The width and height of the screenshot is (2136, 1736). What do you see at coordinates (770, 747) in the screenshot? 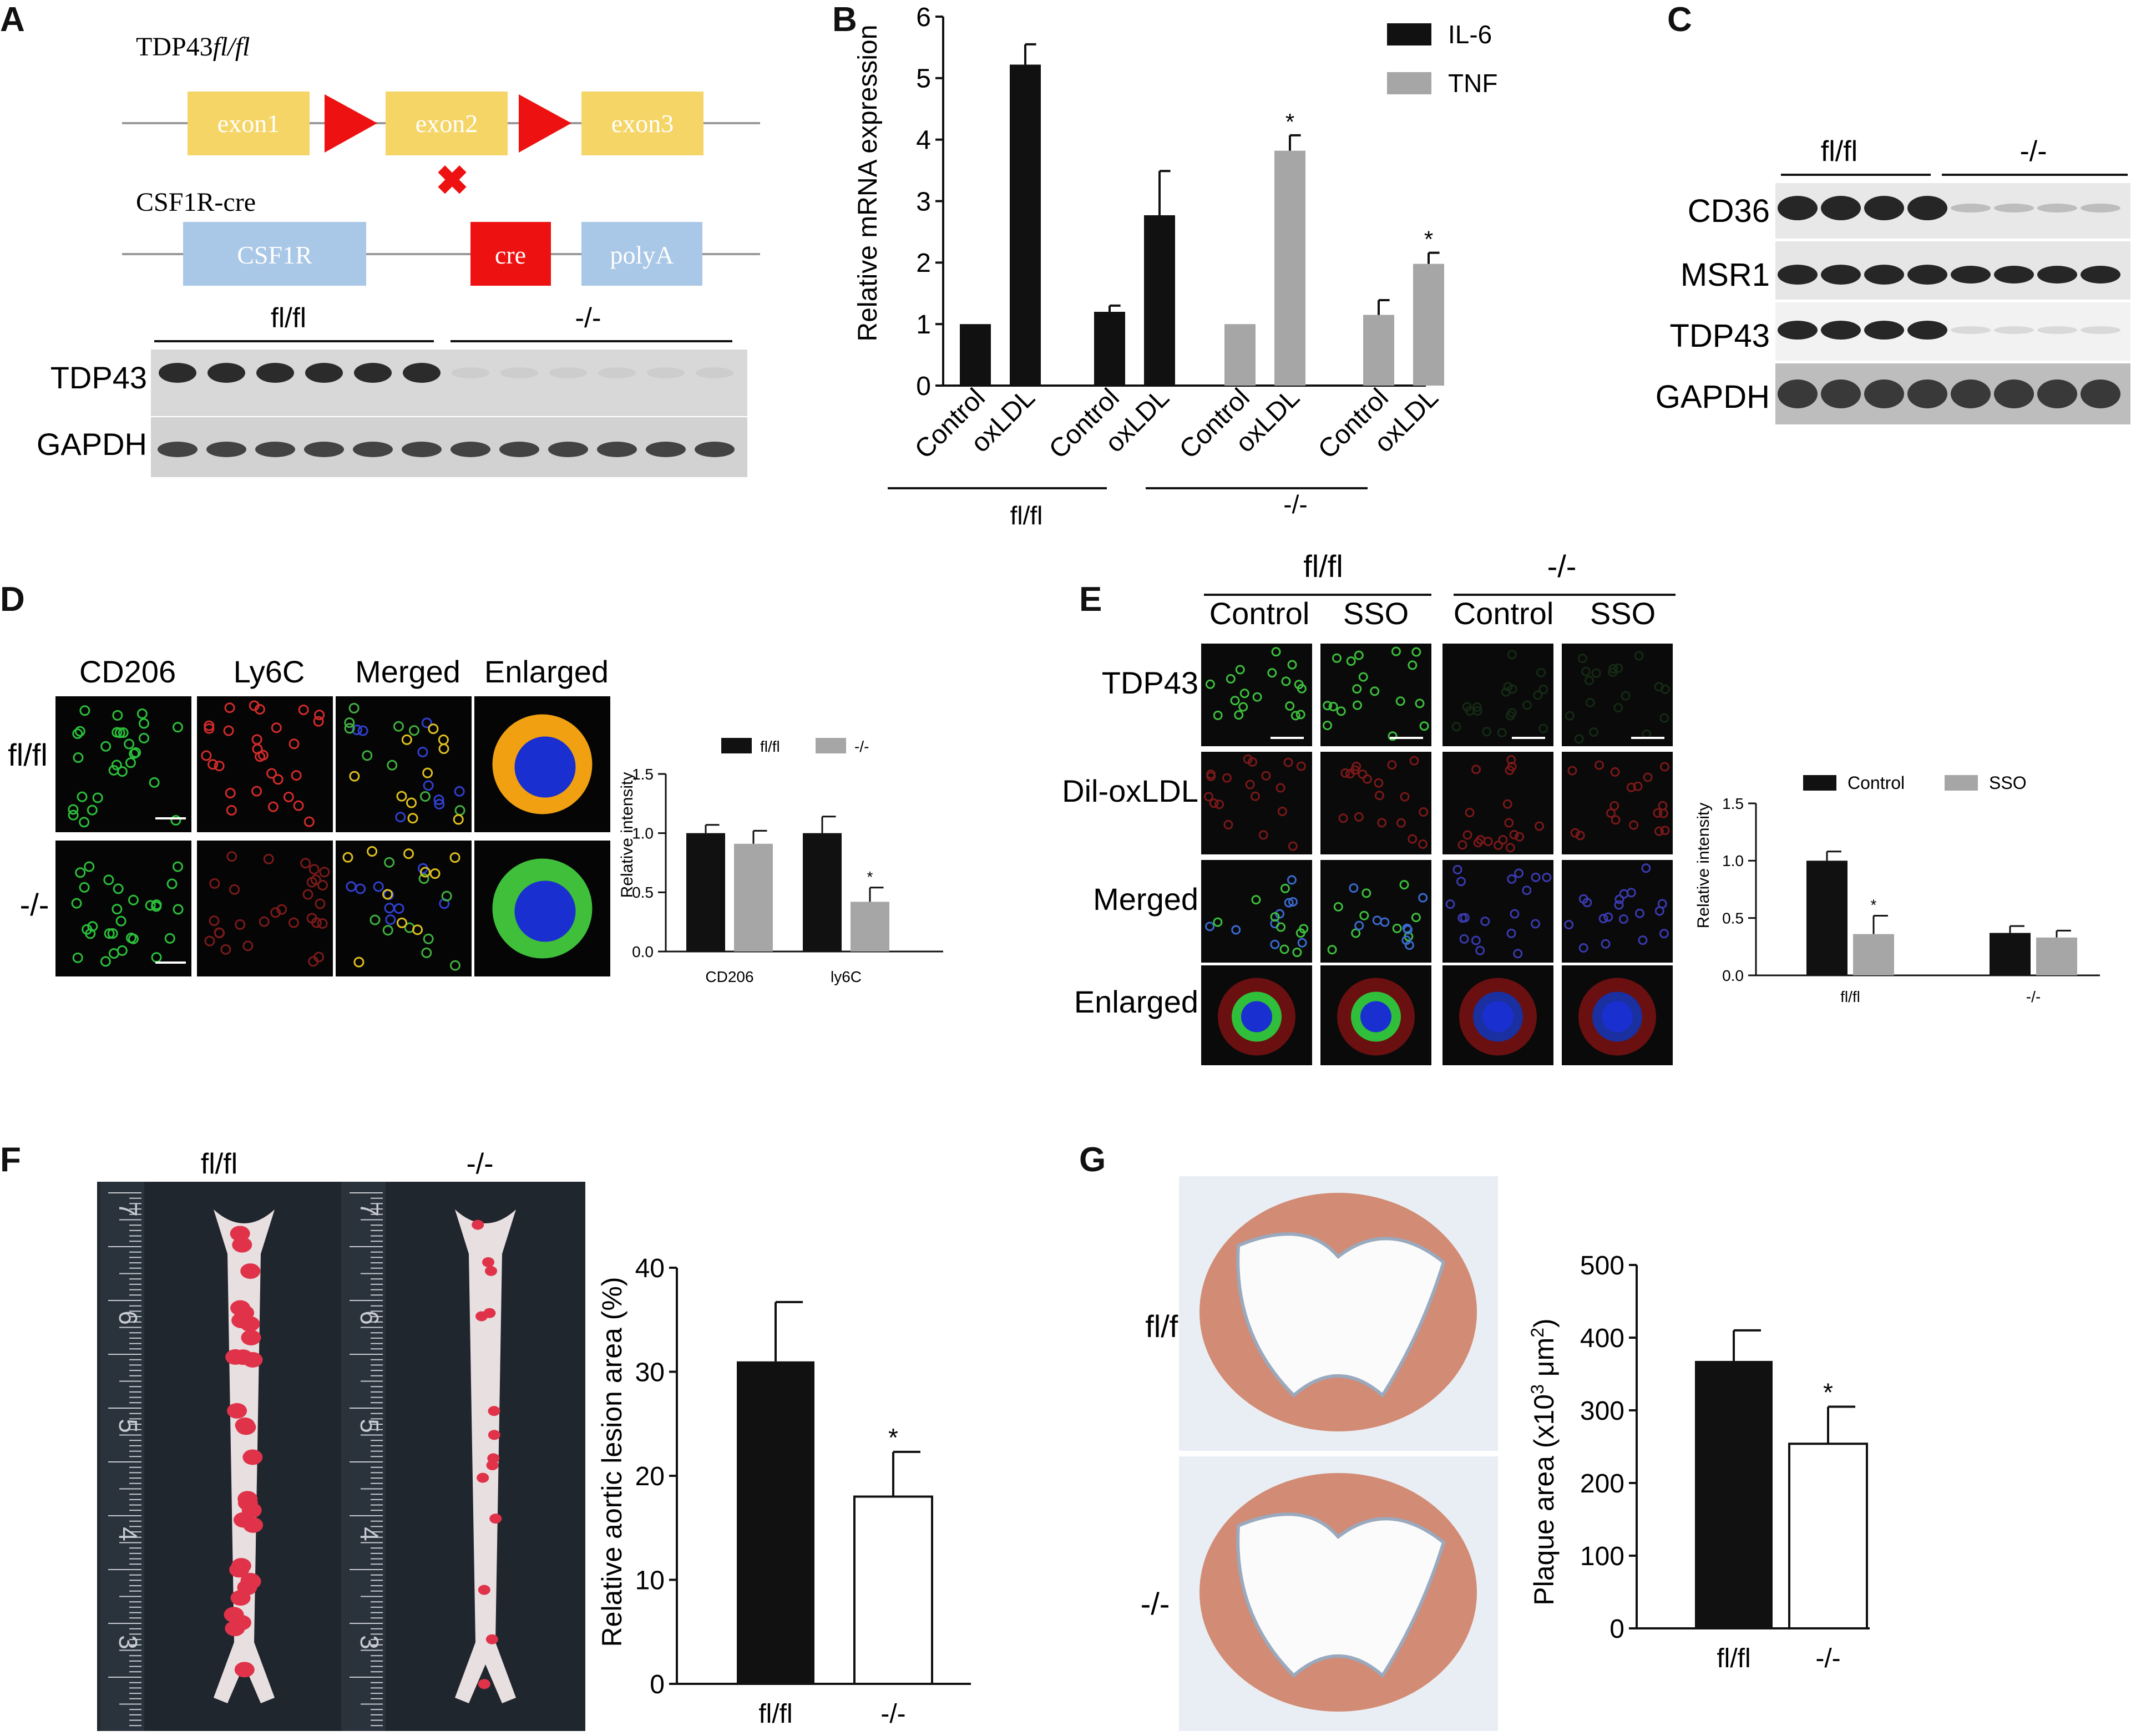
I see `chart-d-legend-label: fl/fl` at bounding box center [770, 747].